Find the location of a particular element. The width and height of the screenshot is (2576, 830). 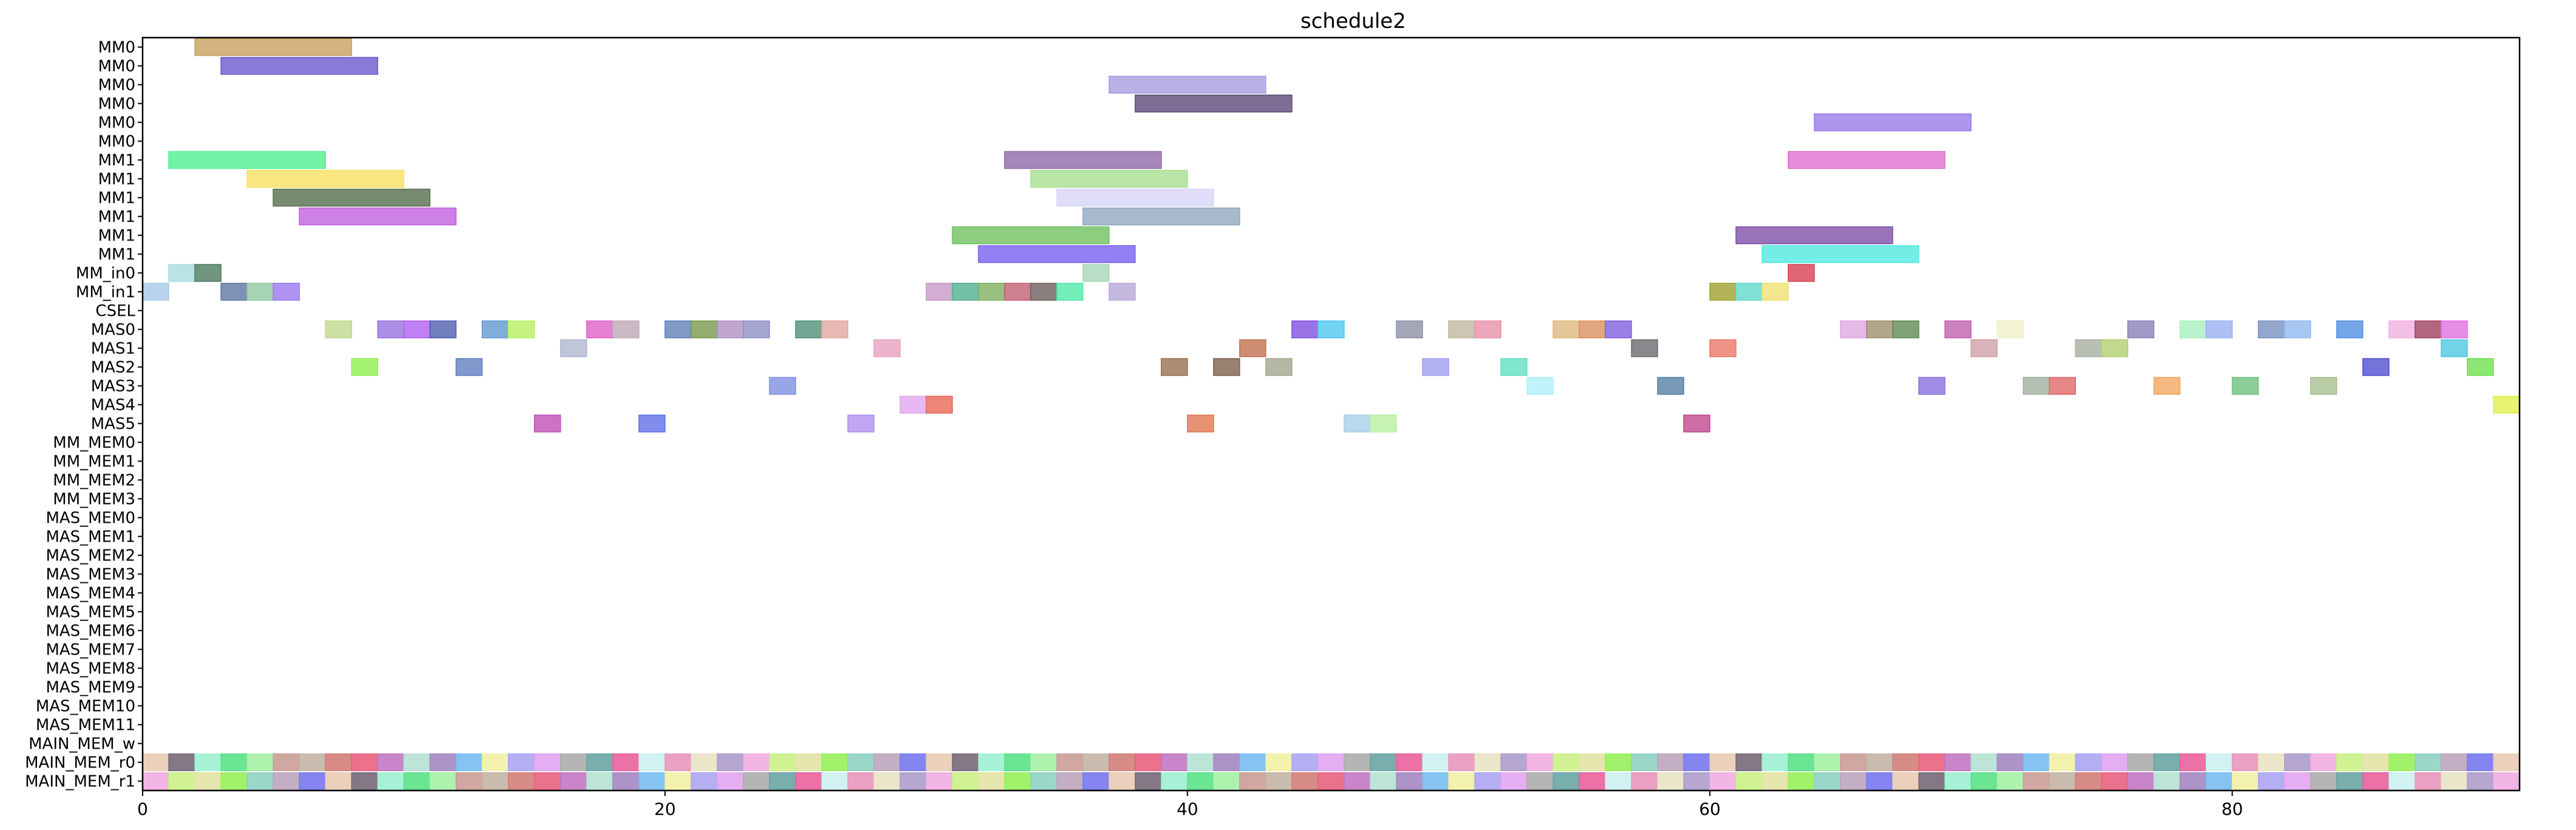

x-tick-label: 0 is located at coordinates (142, 809).